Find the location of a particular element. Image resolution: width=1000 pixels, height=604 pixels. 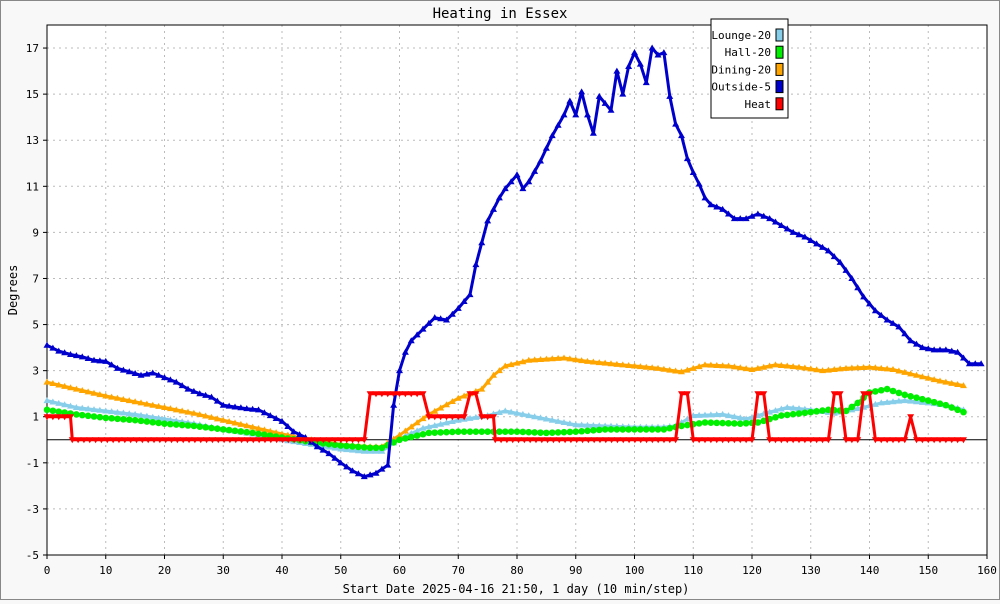

x-tick-label: 100 is located at coordinates (635, 570).